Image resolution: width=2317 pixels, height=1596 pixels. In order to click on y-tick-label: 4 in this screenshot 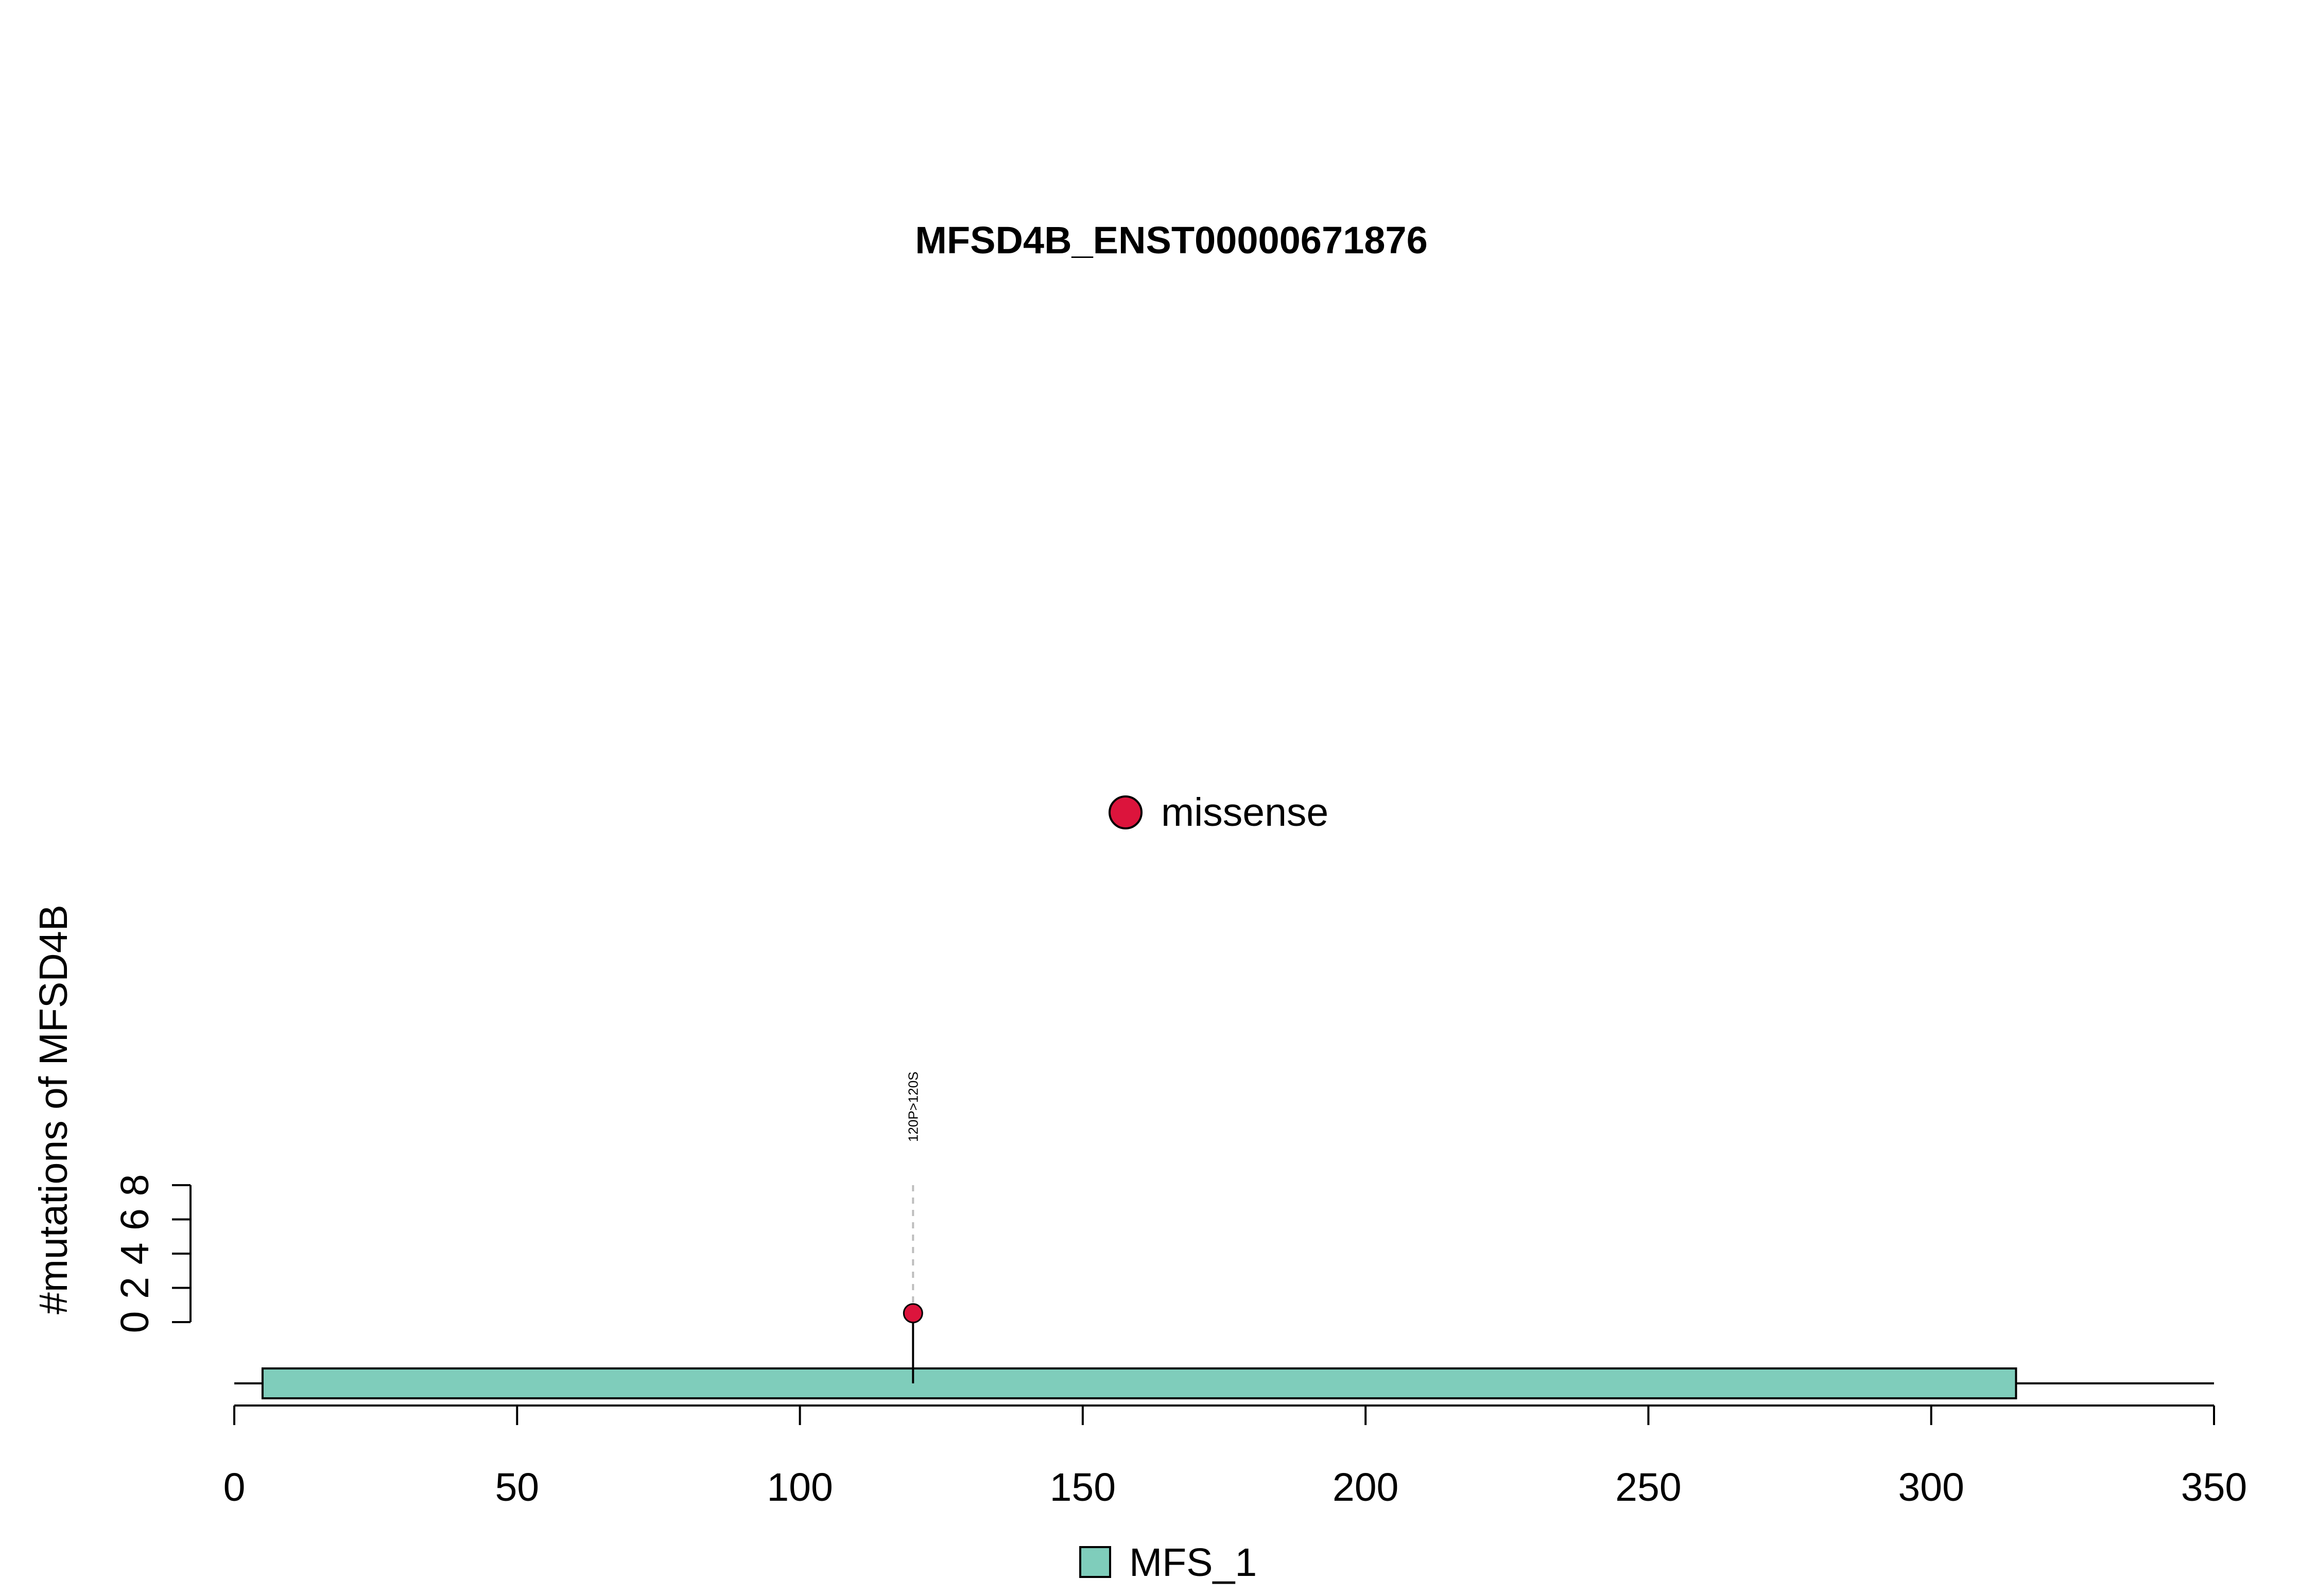, I will do `click(135, 1254)`.